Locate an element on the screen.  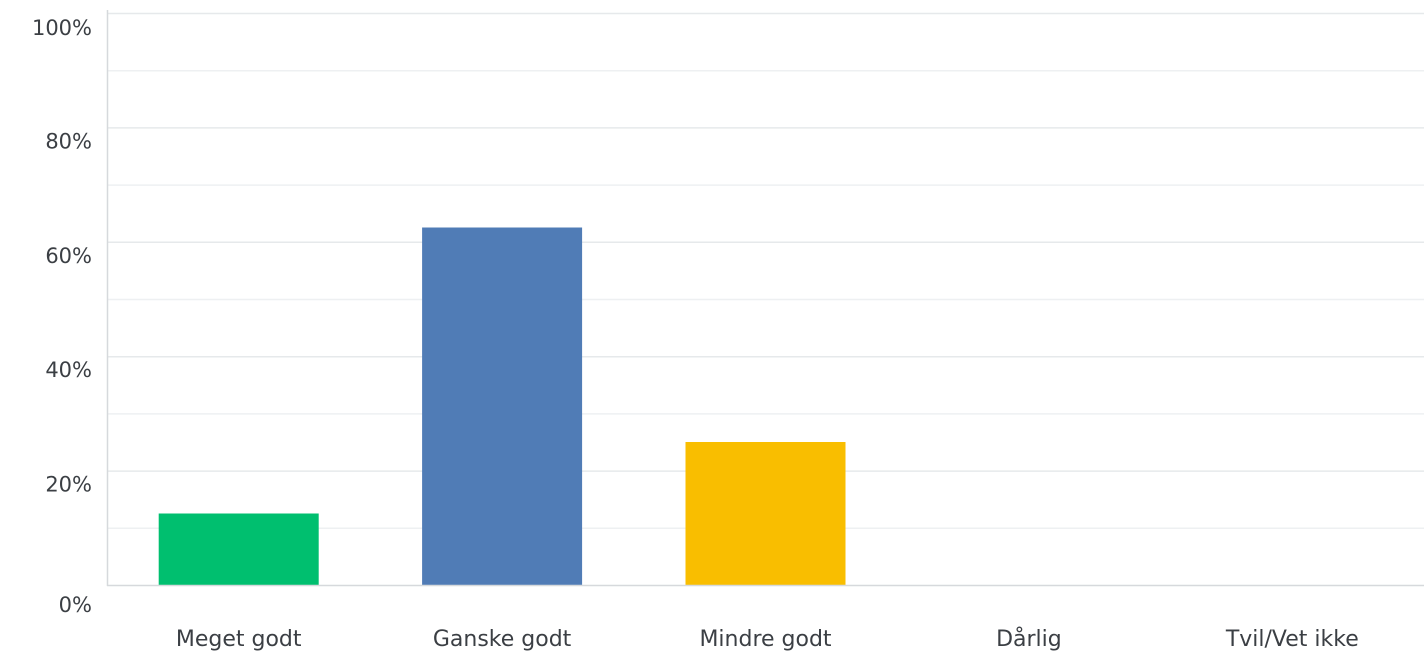
x-label-1: Meget godt is located at coordinates (239, 639).